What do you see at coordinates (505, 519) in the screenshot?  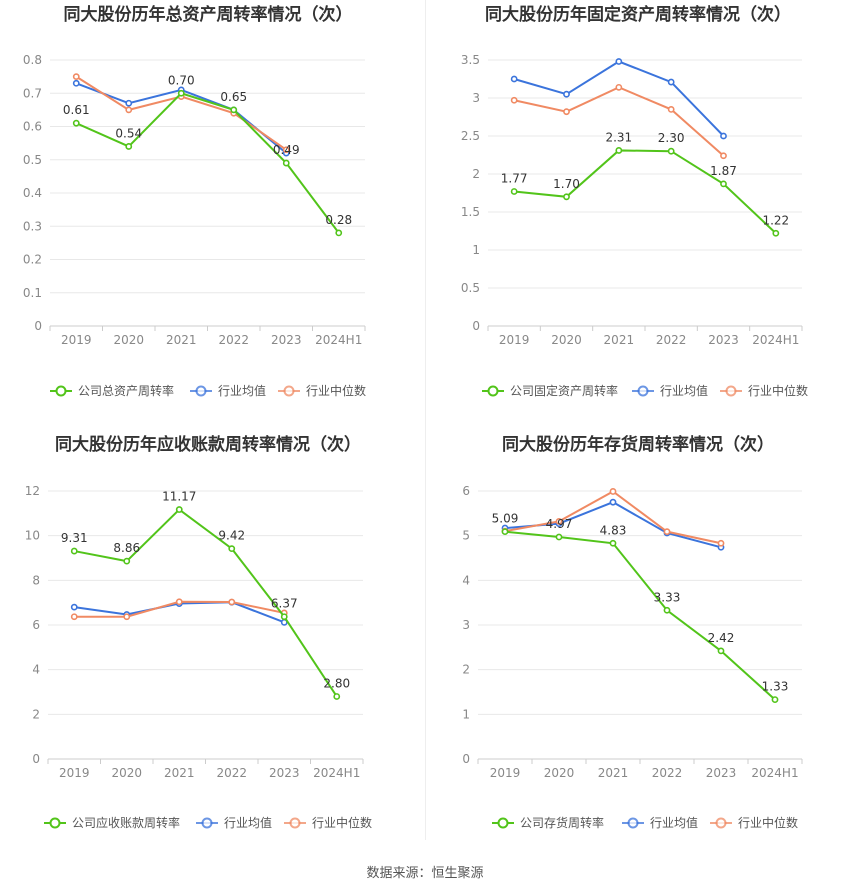 I see `data-label: 5.09` at bounding box center [505, 519].